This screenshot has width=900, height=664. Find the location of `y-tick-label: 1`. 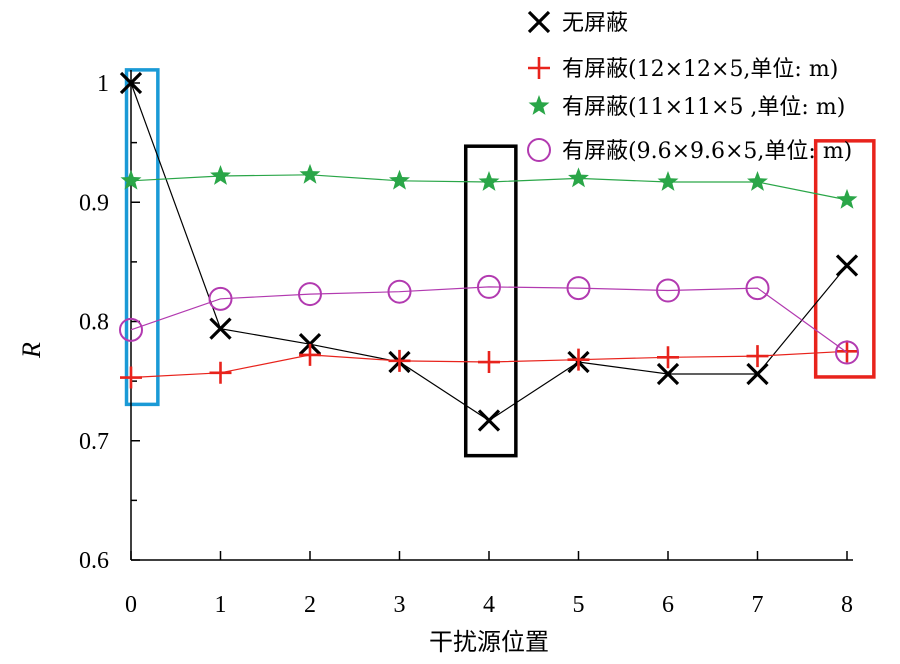

y-tick-label: 1 is located at coordinates (103, 84).